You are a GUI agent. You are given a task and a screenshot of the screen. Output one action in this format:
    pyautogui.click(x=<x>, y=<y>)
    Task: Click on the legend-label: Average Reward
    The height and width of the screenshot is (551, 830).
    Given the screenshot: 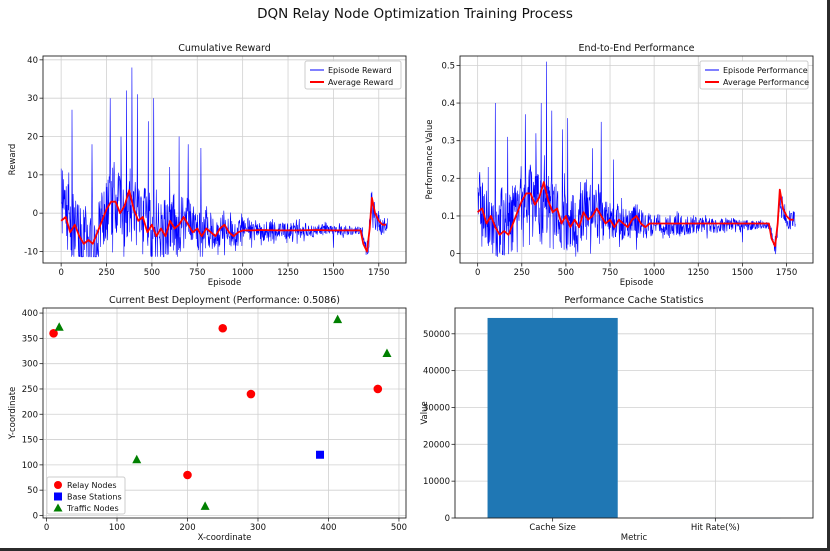 What is the action you would take?
    pyautogui.click(x=360, y=82)
    